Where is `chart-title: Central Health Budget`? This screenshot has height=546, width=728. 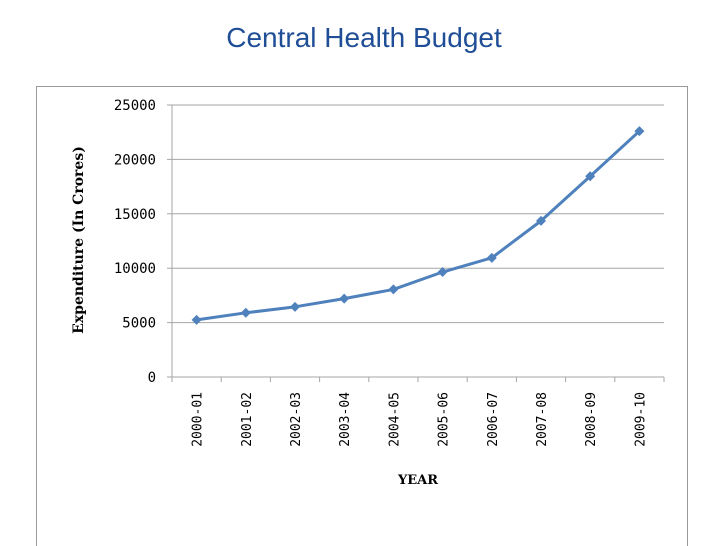
chart-title: Central Health Budget is located at coordinates (364, 37).